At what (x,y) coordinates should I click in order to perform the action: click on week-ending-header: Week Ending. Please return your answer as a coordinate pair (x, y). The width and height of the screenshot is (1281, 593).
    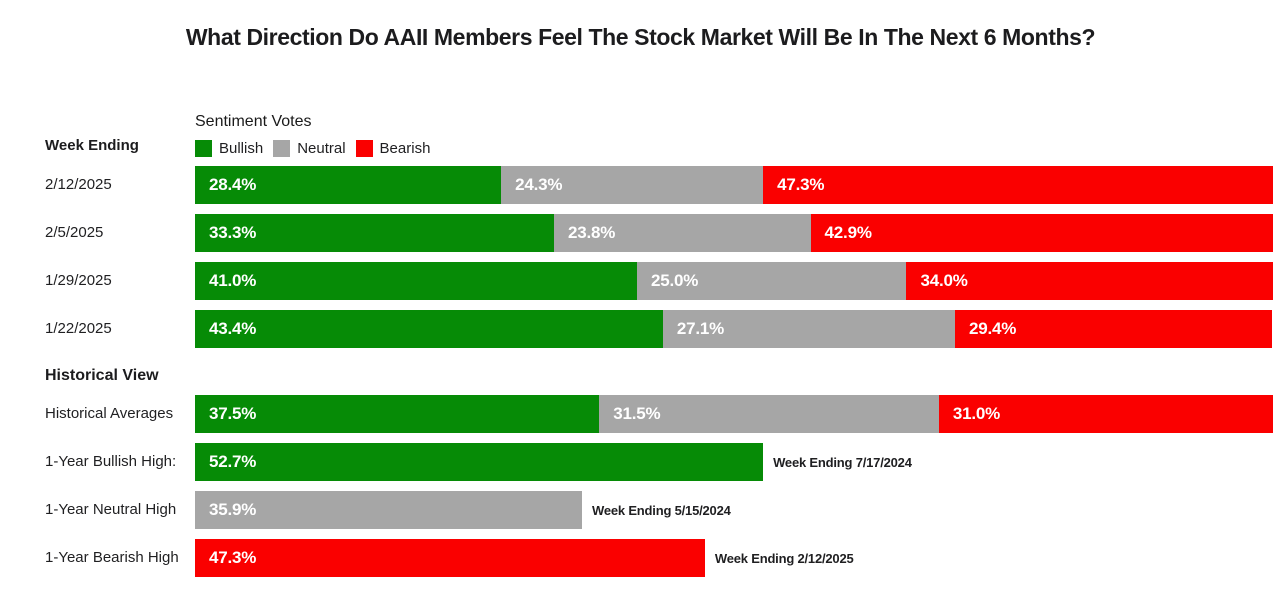
    Looking at the image, I should click on (92, 145).